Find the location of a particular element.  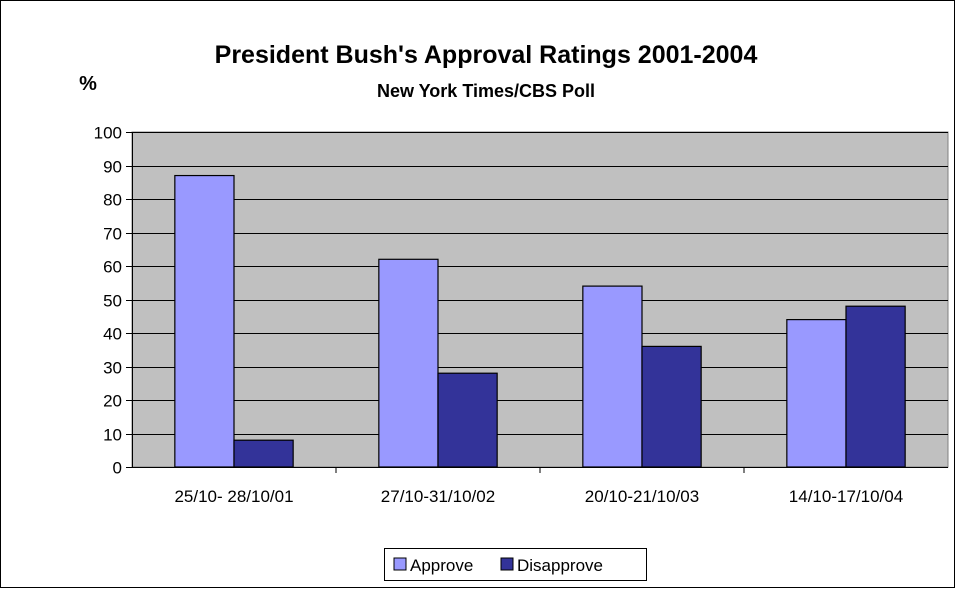

x-tick-label: 25/10- 28/10/01 is located at coordinates (233, 496).